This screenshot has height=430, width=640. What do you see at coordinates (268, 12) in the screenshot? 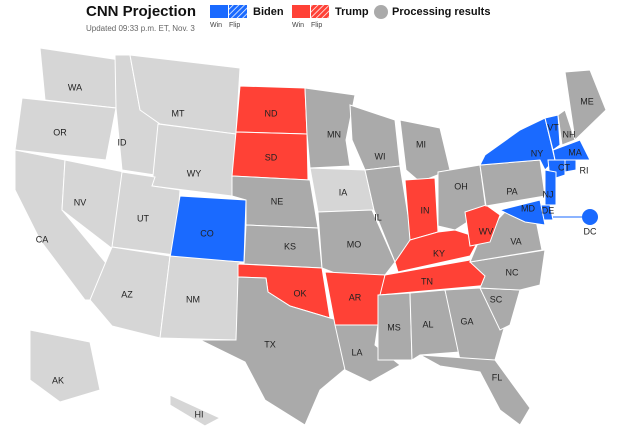
I see `legend-label: Biden` at bounding box center [268, 12].